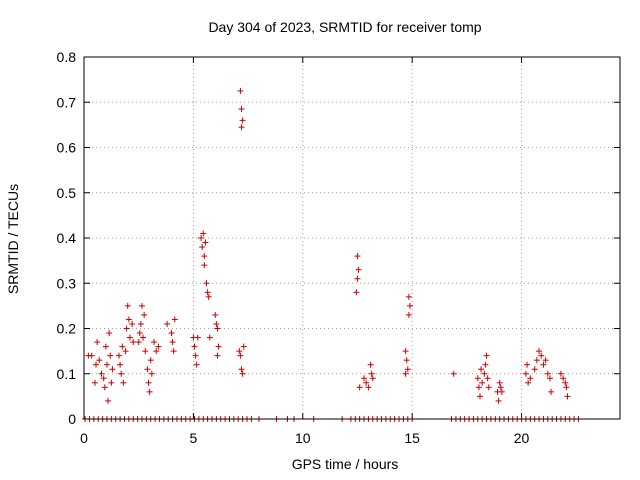 Image resolution: width=640 pixels, height=480 pixels. Describe the element at coordinates (72, 419) in the screenshot. I see `y-tick-label: 0` at that location.